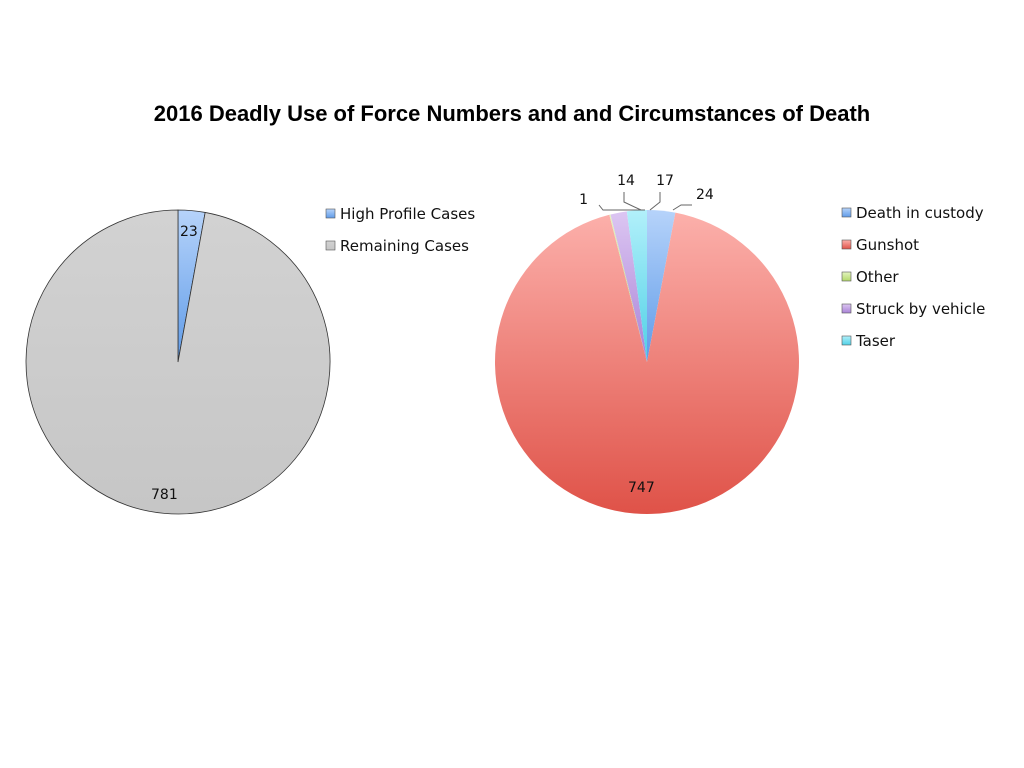 The height and width of the screenshot is (768, 1024). I want to click on pie-slice-struck-by-vehicle, so click(628, 286).